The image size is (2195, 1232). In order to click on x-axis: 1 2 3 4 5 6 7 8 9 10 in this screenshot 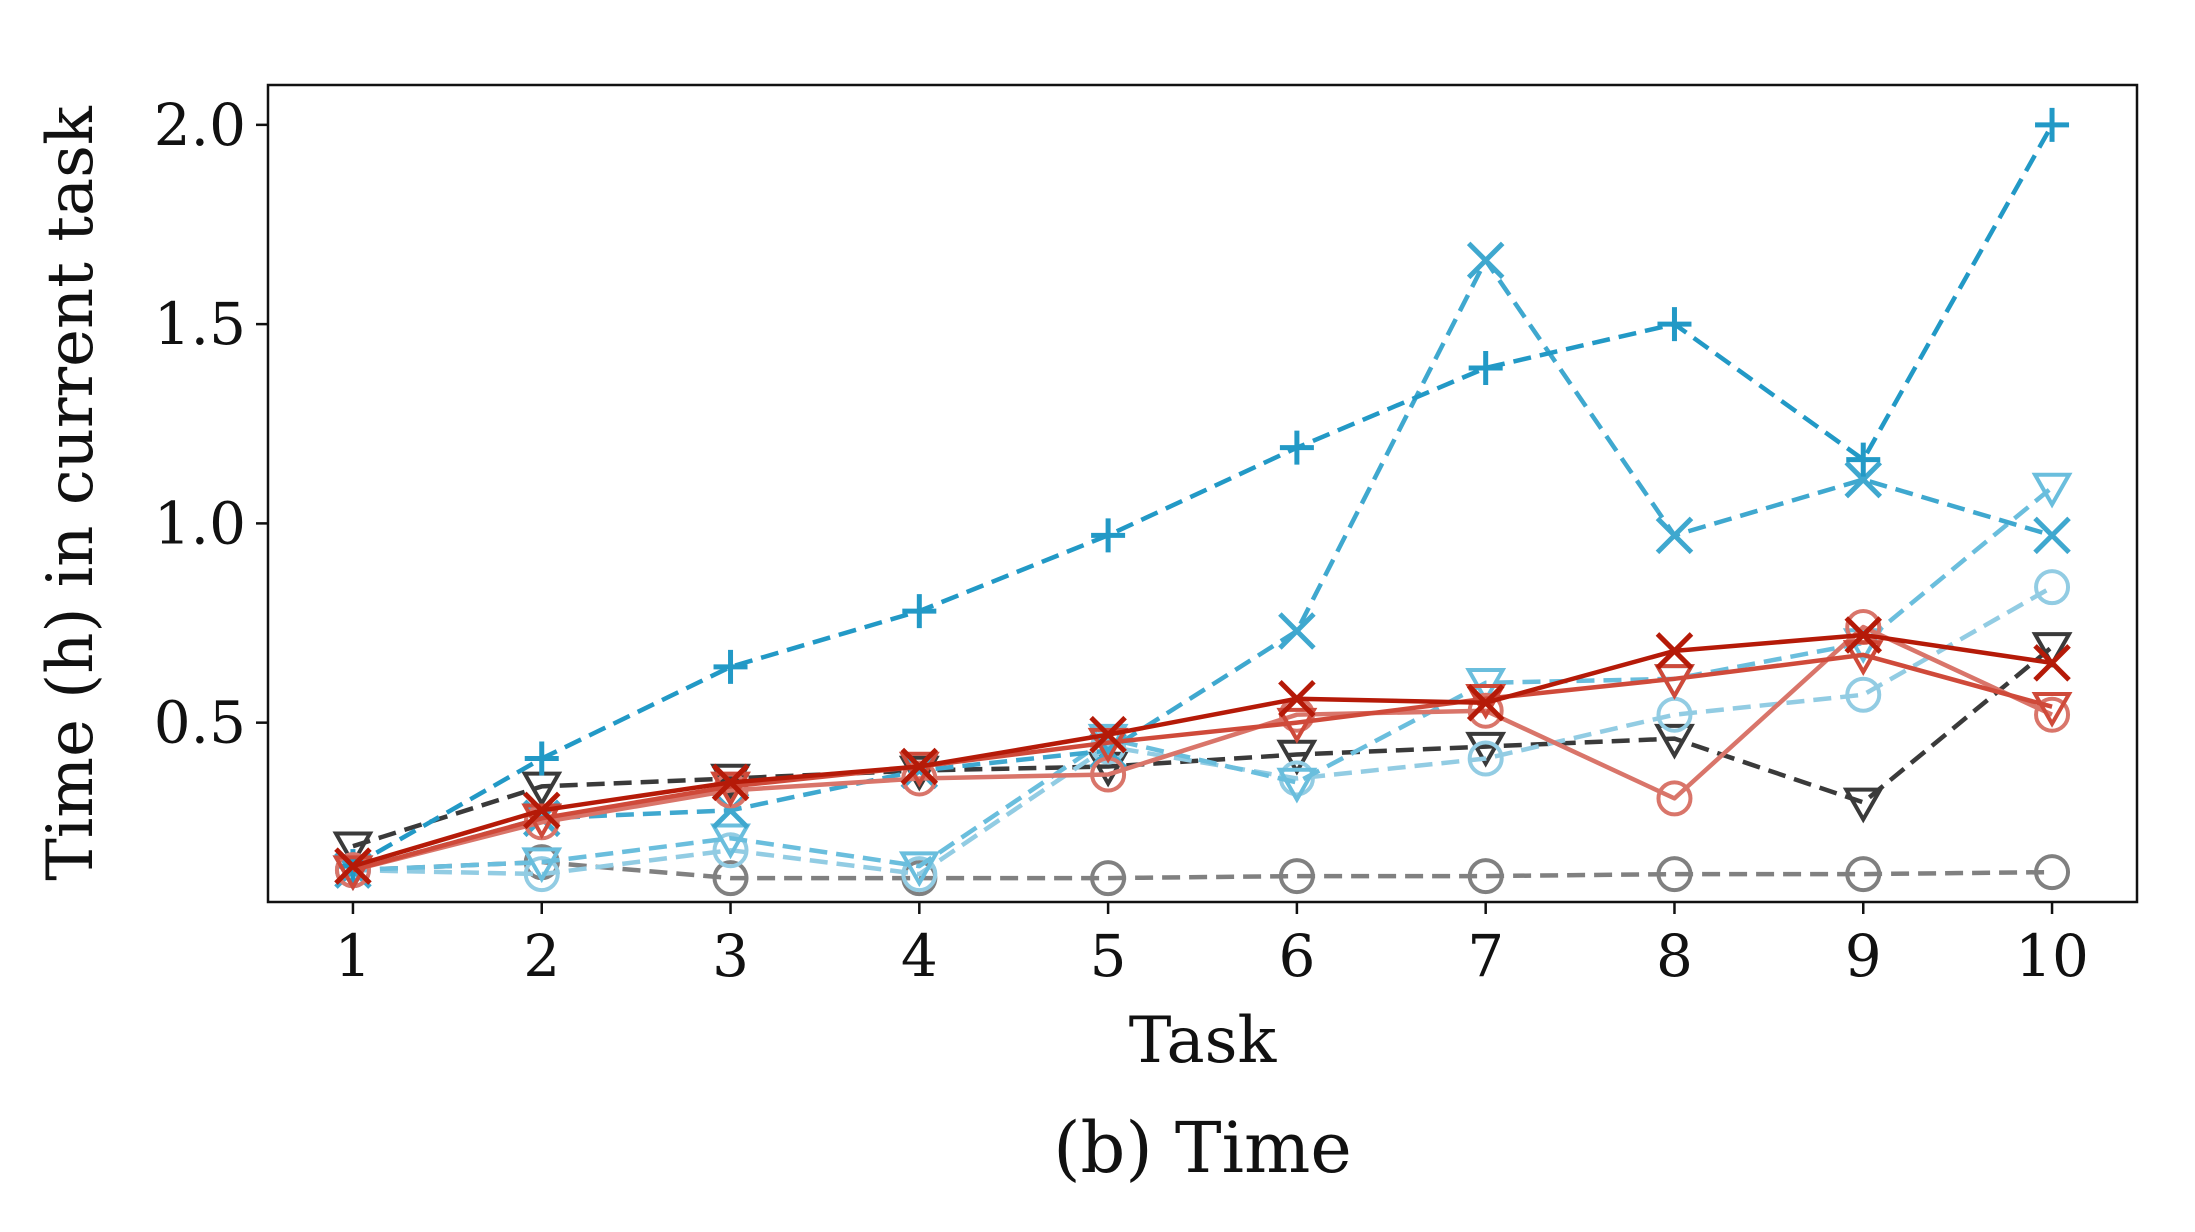, I will do `click(1212, 946)`.